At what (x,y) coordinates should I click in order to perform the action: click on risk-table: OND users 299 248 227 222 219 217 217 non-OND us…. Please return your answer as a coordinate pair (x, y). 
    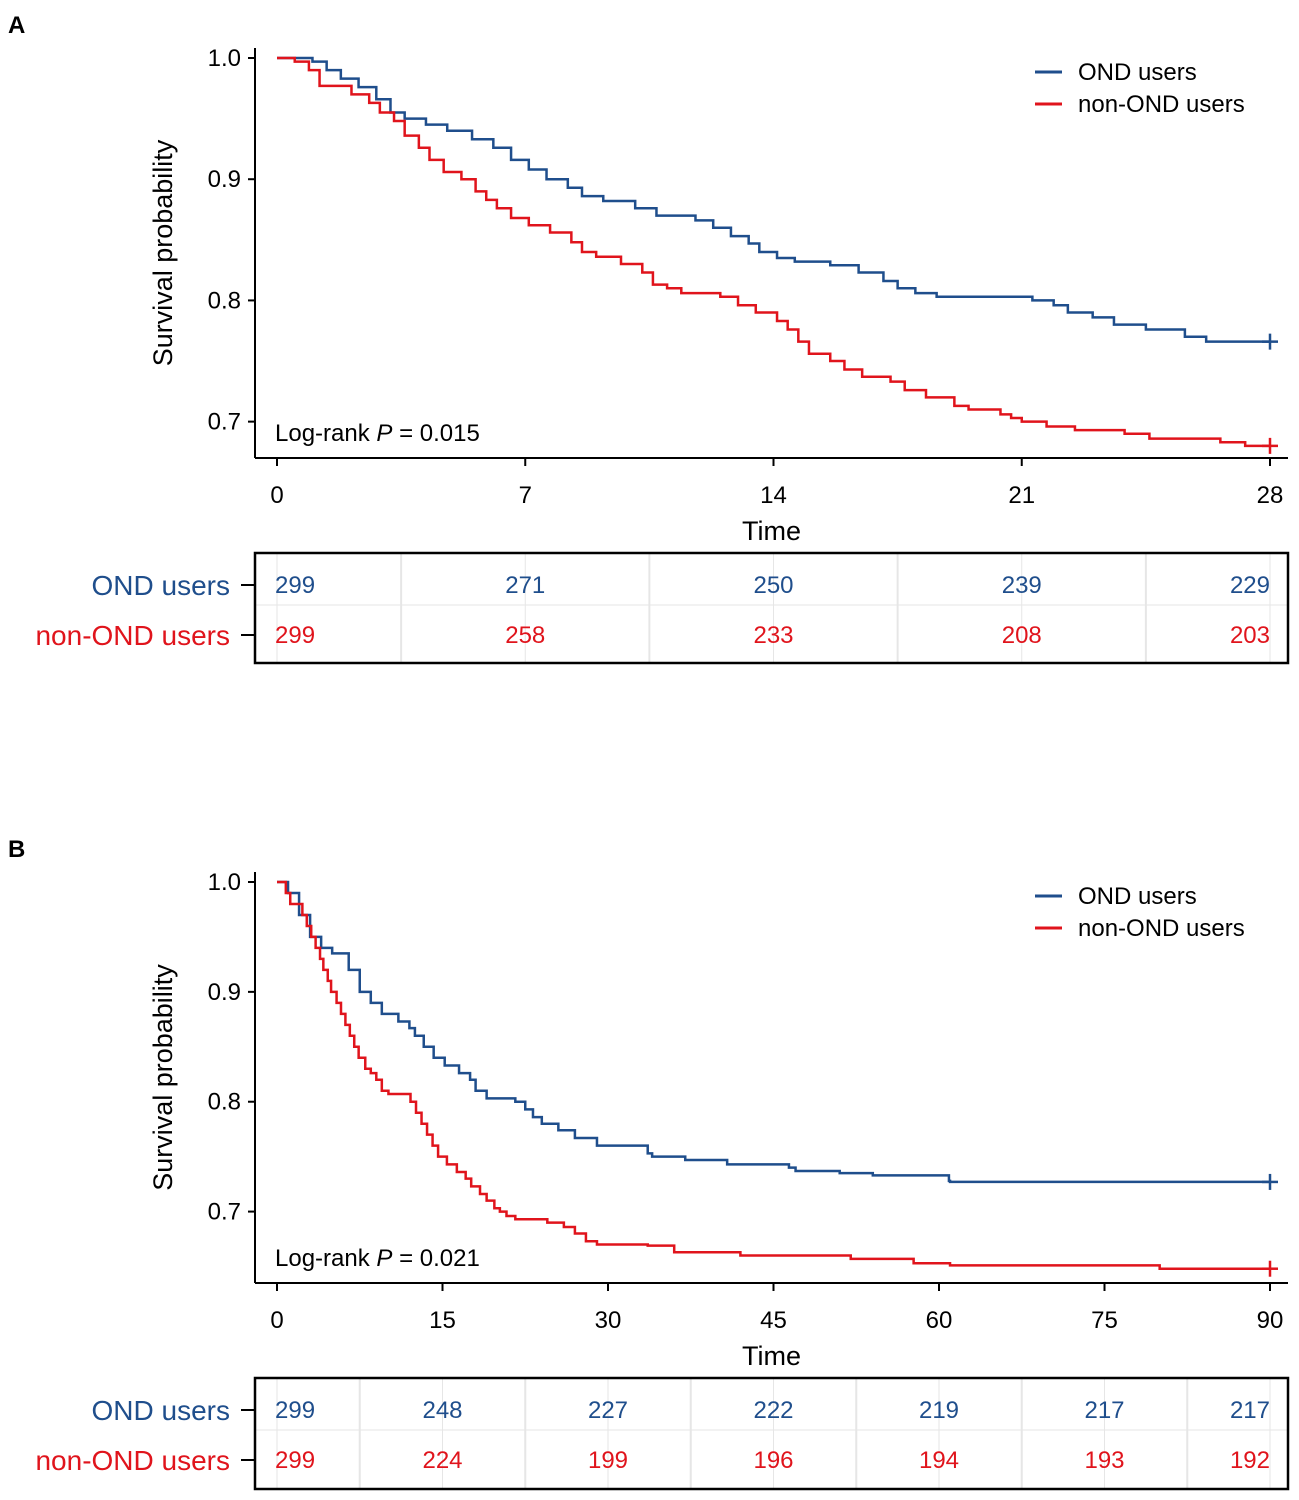
    Looking at the image, I should click on (662, 1433).